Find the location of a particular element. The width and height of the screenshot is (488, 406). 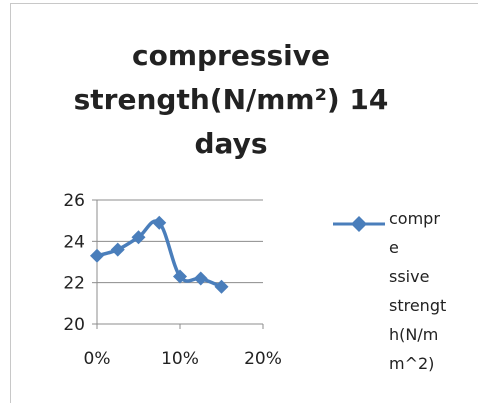

legend-swatch is located at coordinates (359, 224).